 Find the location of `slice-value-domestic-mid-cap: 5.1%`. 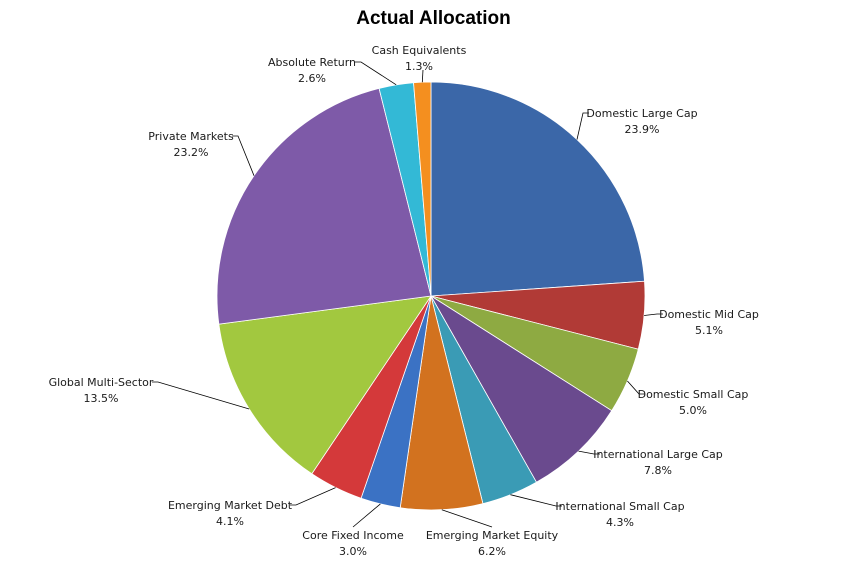

slice-value-domestic-mid-cap: 5.1% is located at coordinates (709, 330).